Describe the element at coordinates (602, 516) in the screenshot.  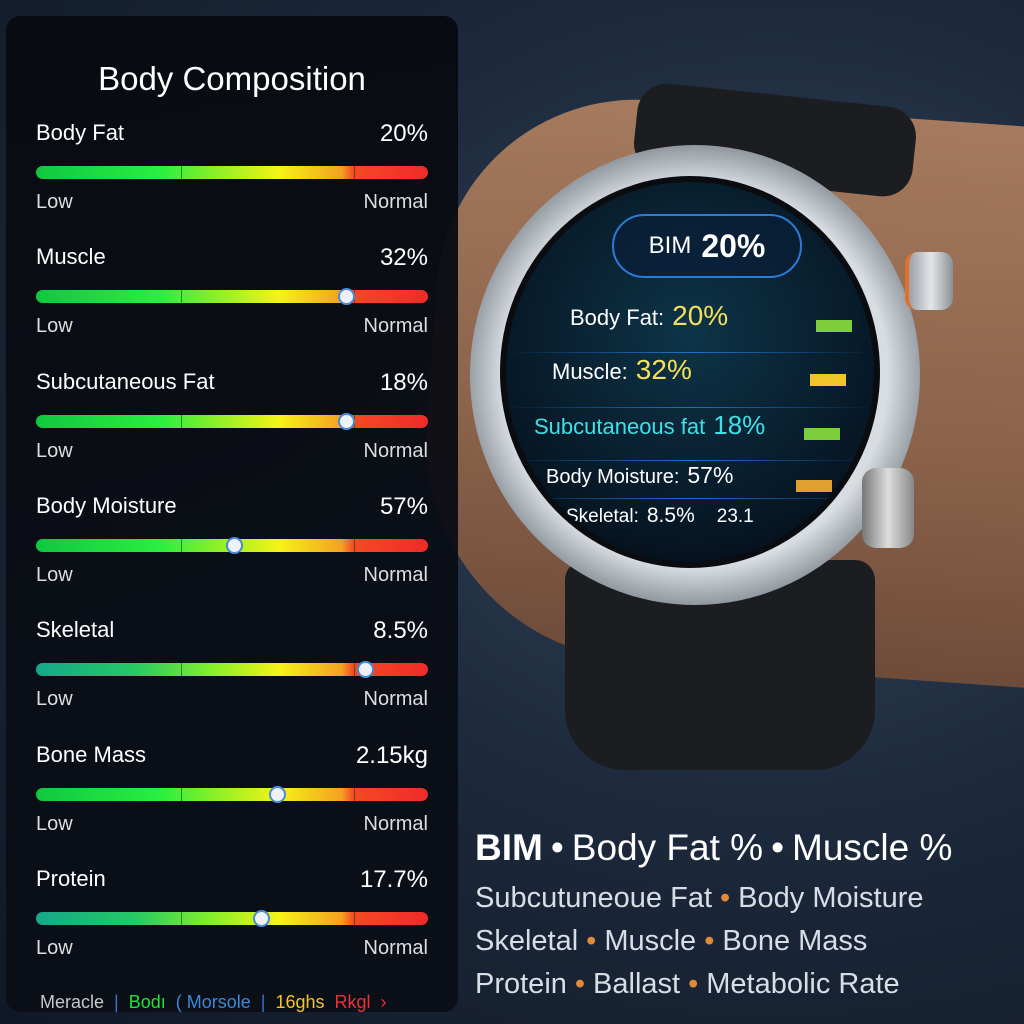
I see `watch-row-label: Skeletal:` at that location.